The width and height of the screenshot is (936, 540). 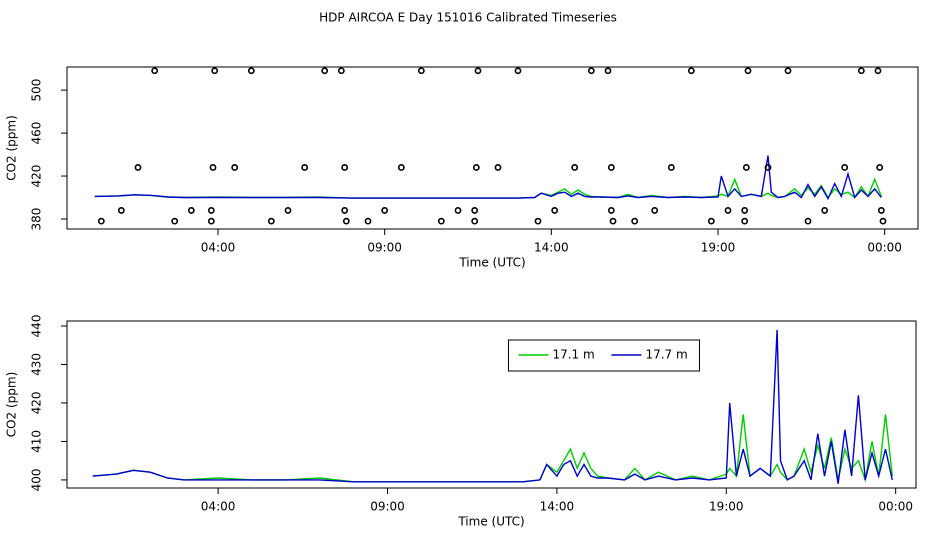 What do you see at coordinates (37, 219) in the screenshot?
I see `y-tick-label: 380` at bounding box center [37, 219].